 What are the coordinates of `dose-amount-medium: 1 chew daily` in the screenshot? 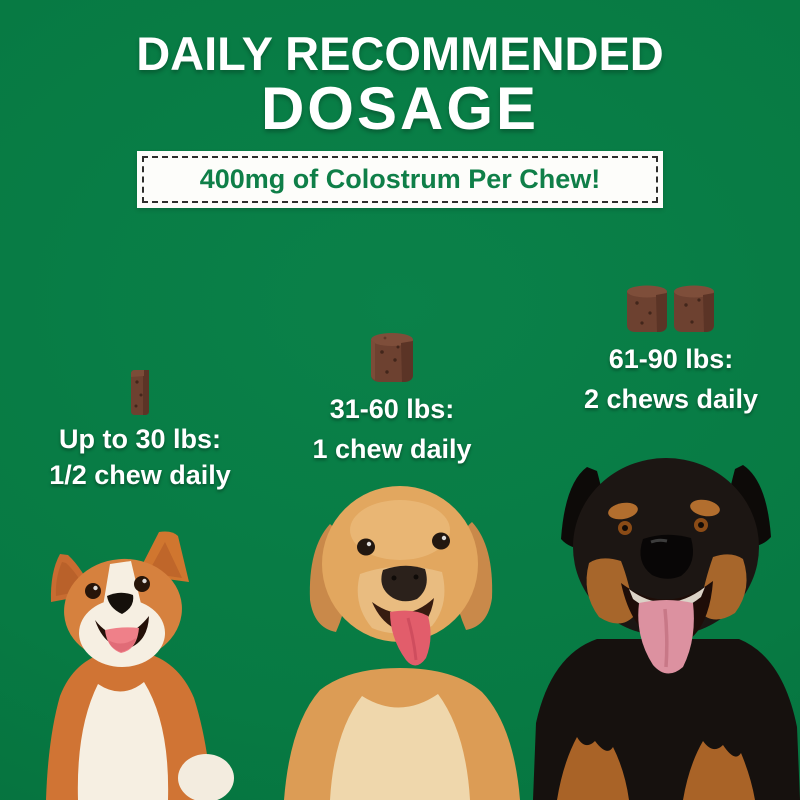 It's located at (392, 449).